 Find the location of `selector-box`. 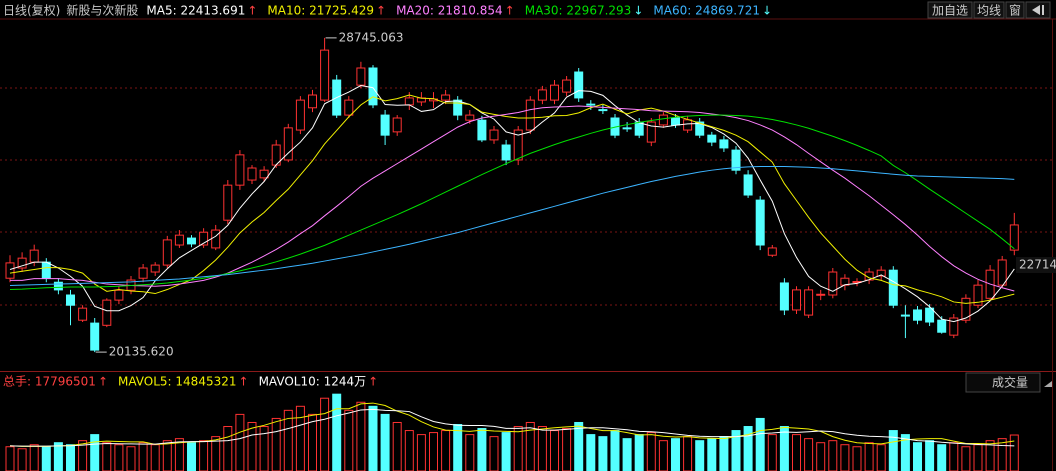

selector-box is located at coordinates (1003, 382).